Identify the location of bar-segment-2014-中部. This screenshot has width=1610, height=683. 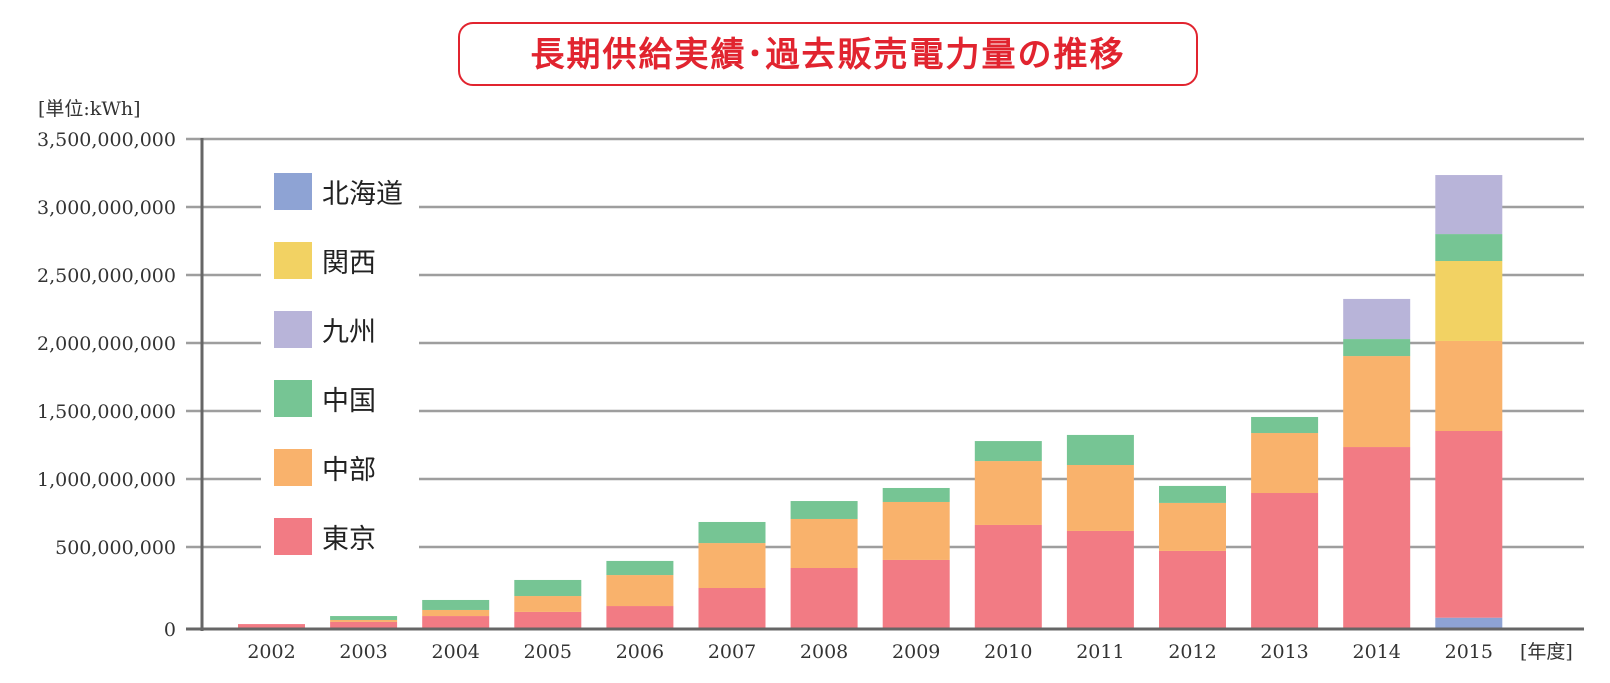
(1377, 402).